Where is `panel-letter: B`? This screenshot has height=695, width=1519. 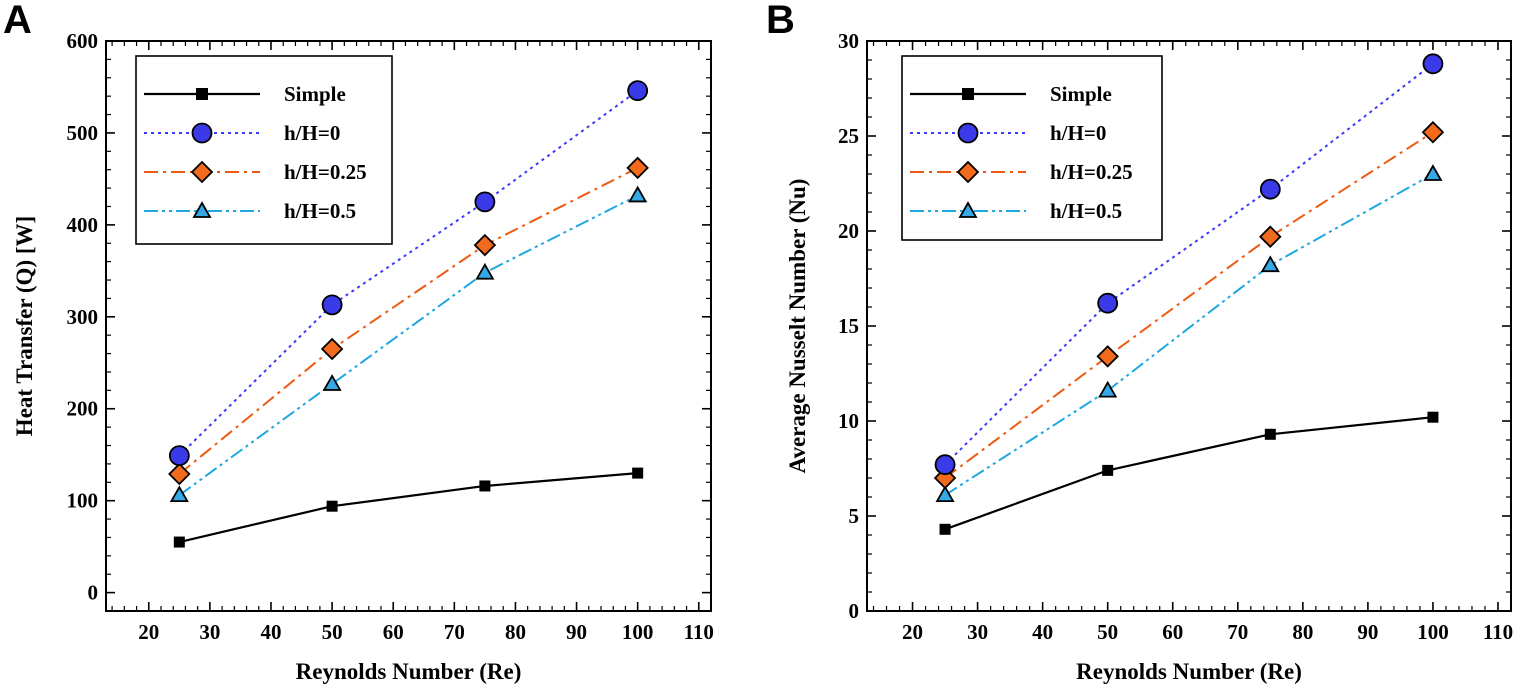
panel-letter: B is located at coordinates (780, 21).